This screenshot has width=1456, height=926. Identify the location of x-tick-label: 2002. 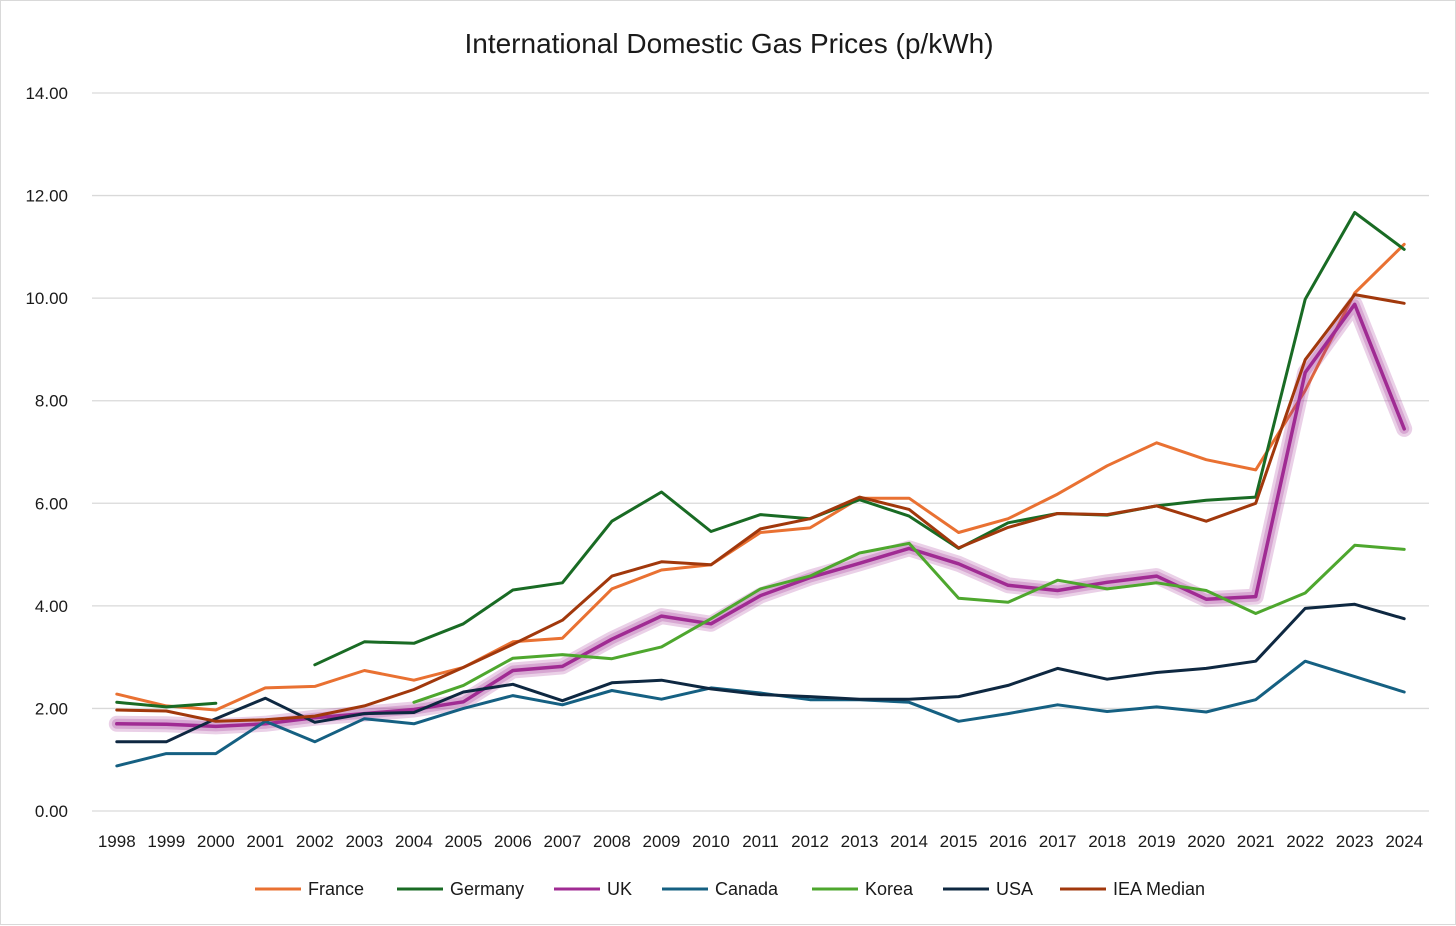
(315, 841).